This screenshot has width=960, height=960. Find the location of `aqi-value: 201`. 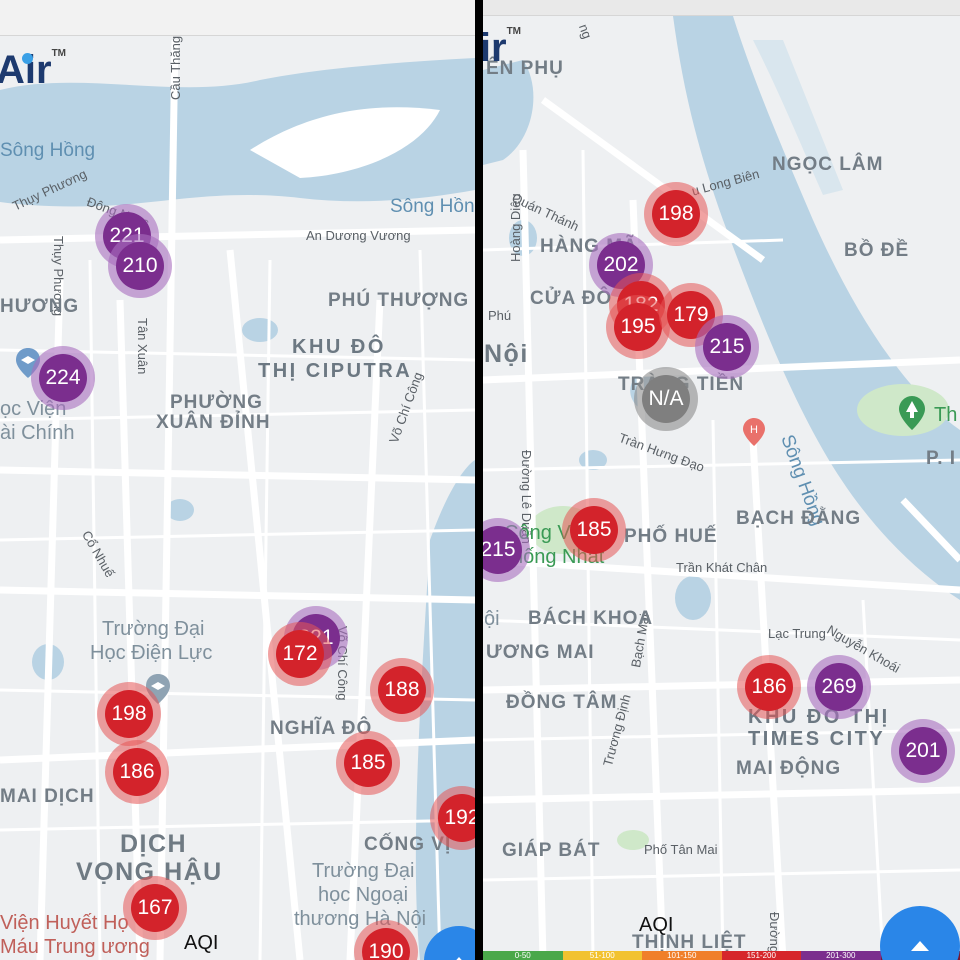

aqi-value: 201 is located at coordinates (923, 751).